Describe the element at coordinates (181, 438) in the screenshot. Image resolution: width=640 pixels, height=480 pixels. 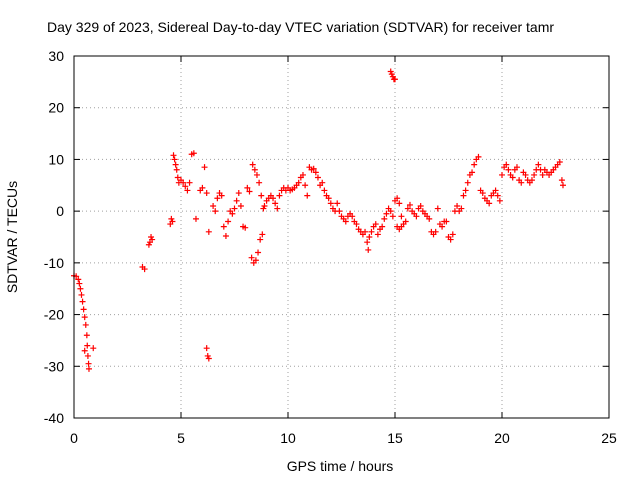
I see `x-tick-label: 5` at that location.